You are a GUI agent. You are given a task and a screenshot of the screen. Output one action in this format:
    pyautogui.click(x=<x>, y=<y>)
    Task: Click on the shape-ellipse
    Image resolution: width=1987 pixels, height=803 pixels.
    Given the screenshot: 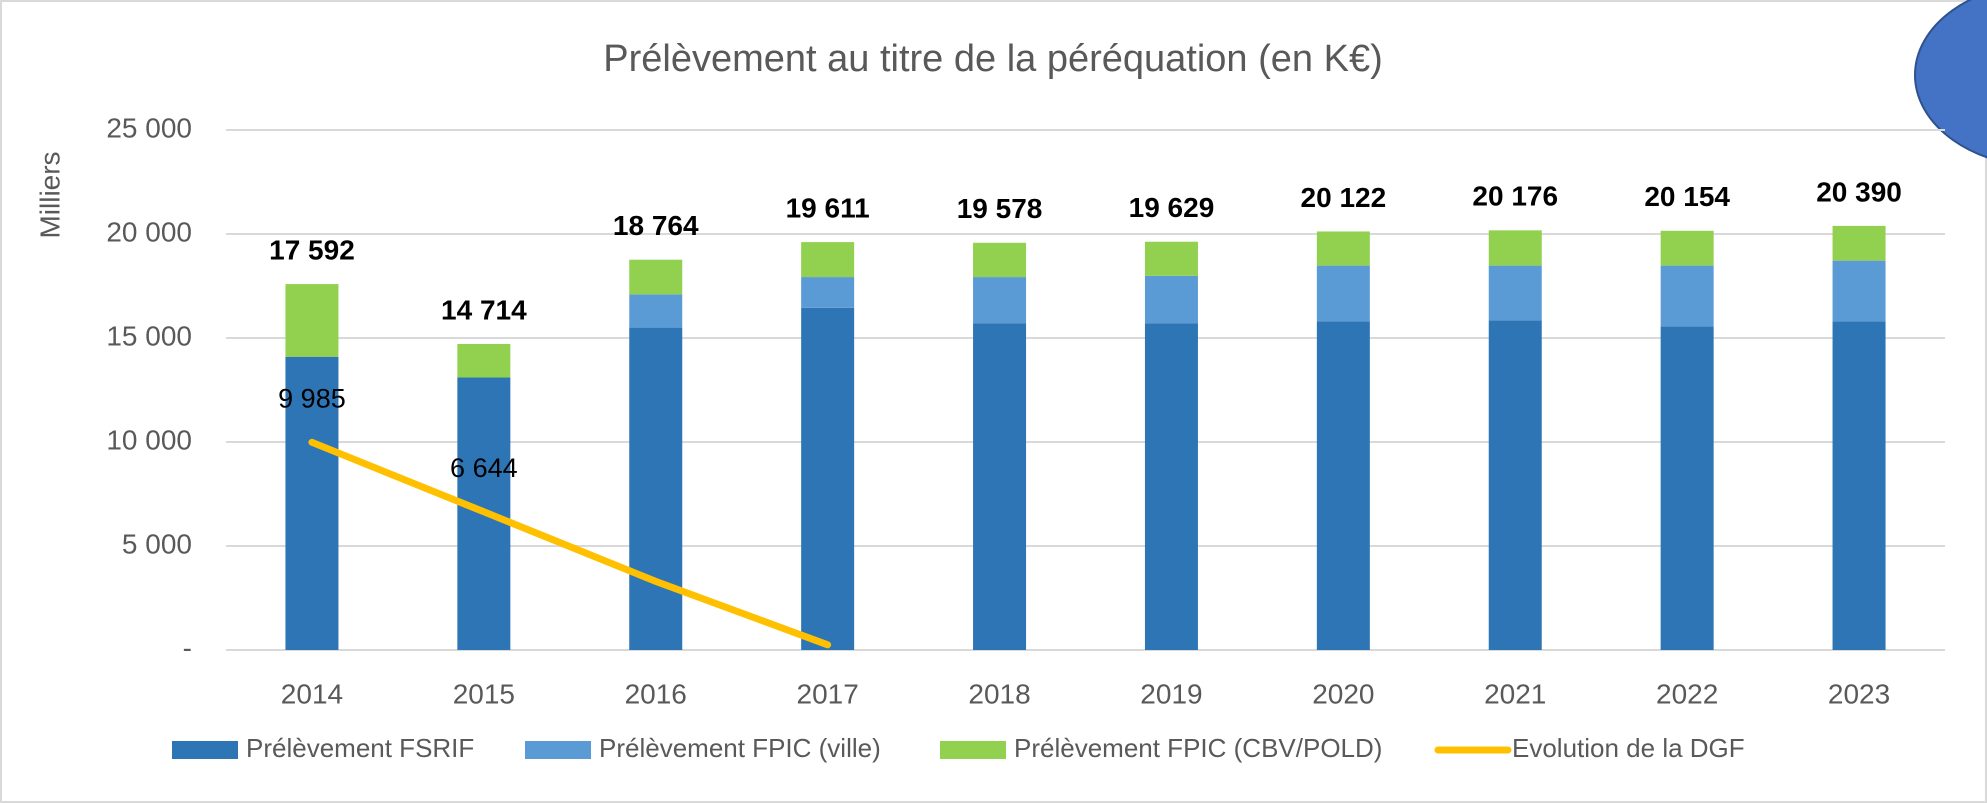 What is the action you would take?
    pyautogui.click(x=1950, y=79)
    